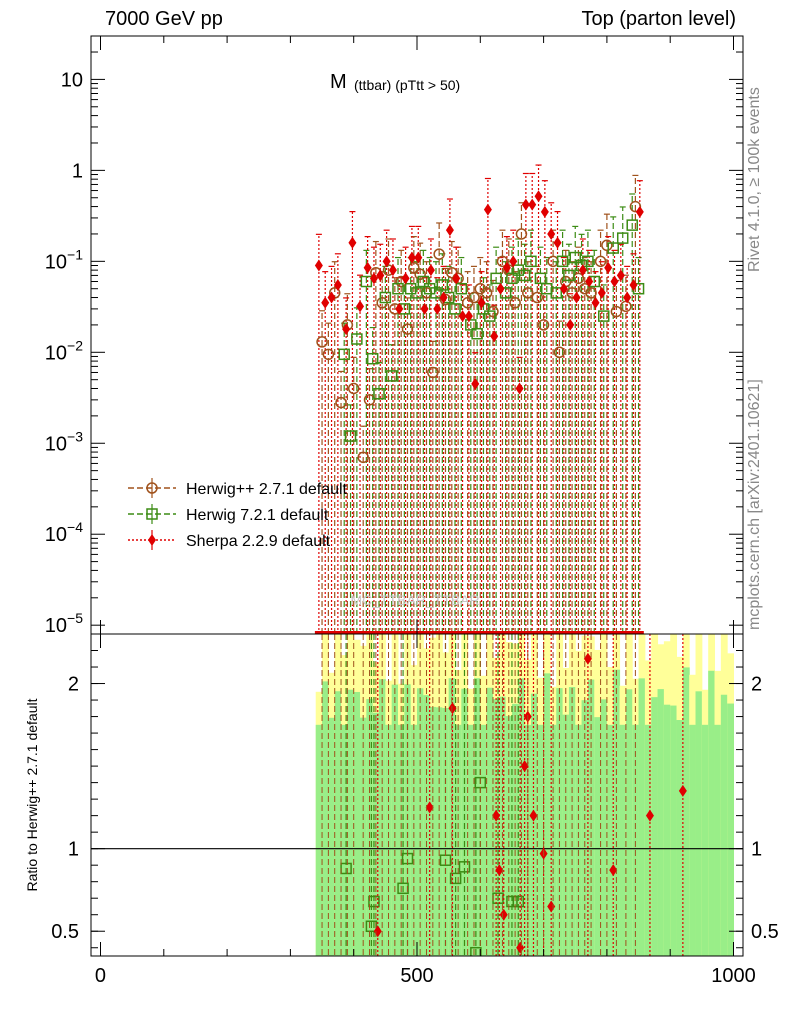  Describe the element at coordinates (64, 441) in the screenshot. I see `y-tick-label: 10−3` at that location.